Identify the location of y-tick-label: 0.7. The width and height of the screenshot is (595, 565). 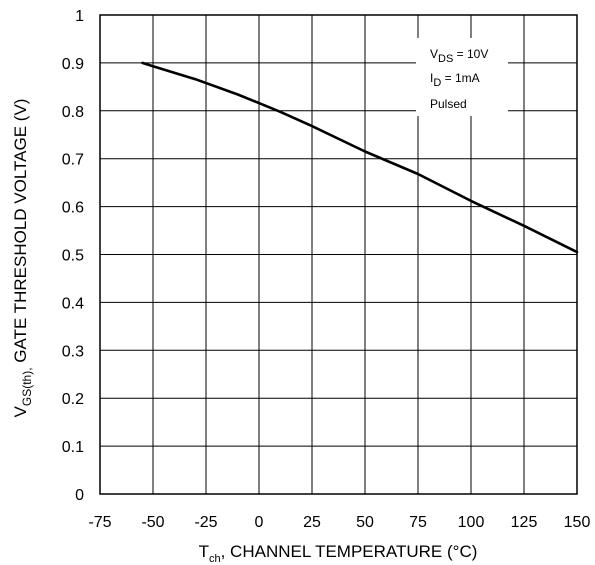
(73, 160).